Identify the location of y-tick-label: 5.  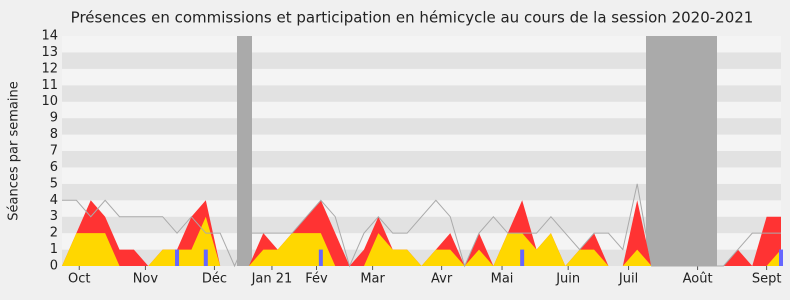
(54, 183).